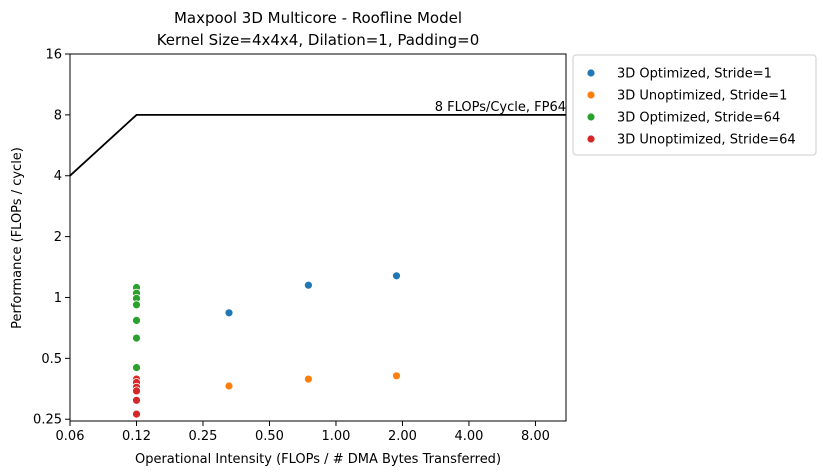 Image resolution: width=823 pixels, height=476 pixels. What do you see at coordinates (468, 436) in the screenshot?
I see `x-tick-label: 4.00` at bounding box center [468, 436].